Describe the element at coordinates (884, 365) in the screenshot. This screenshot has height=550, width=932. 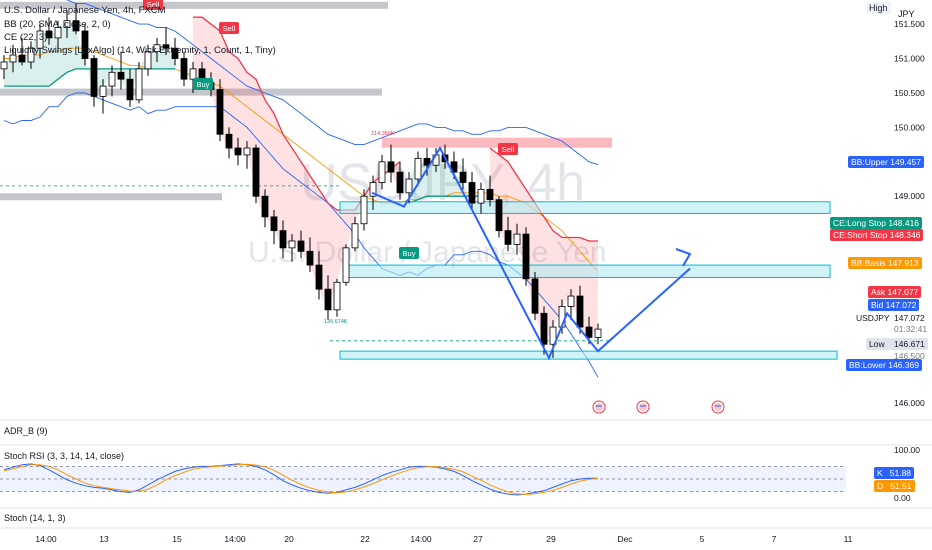
I see `tag-bb-lower: BB:Lower 146.369` at that location.